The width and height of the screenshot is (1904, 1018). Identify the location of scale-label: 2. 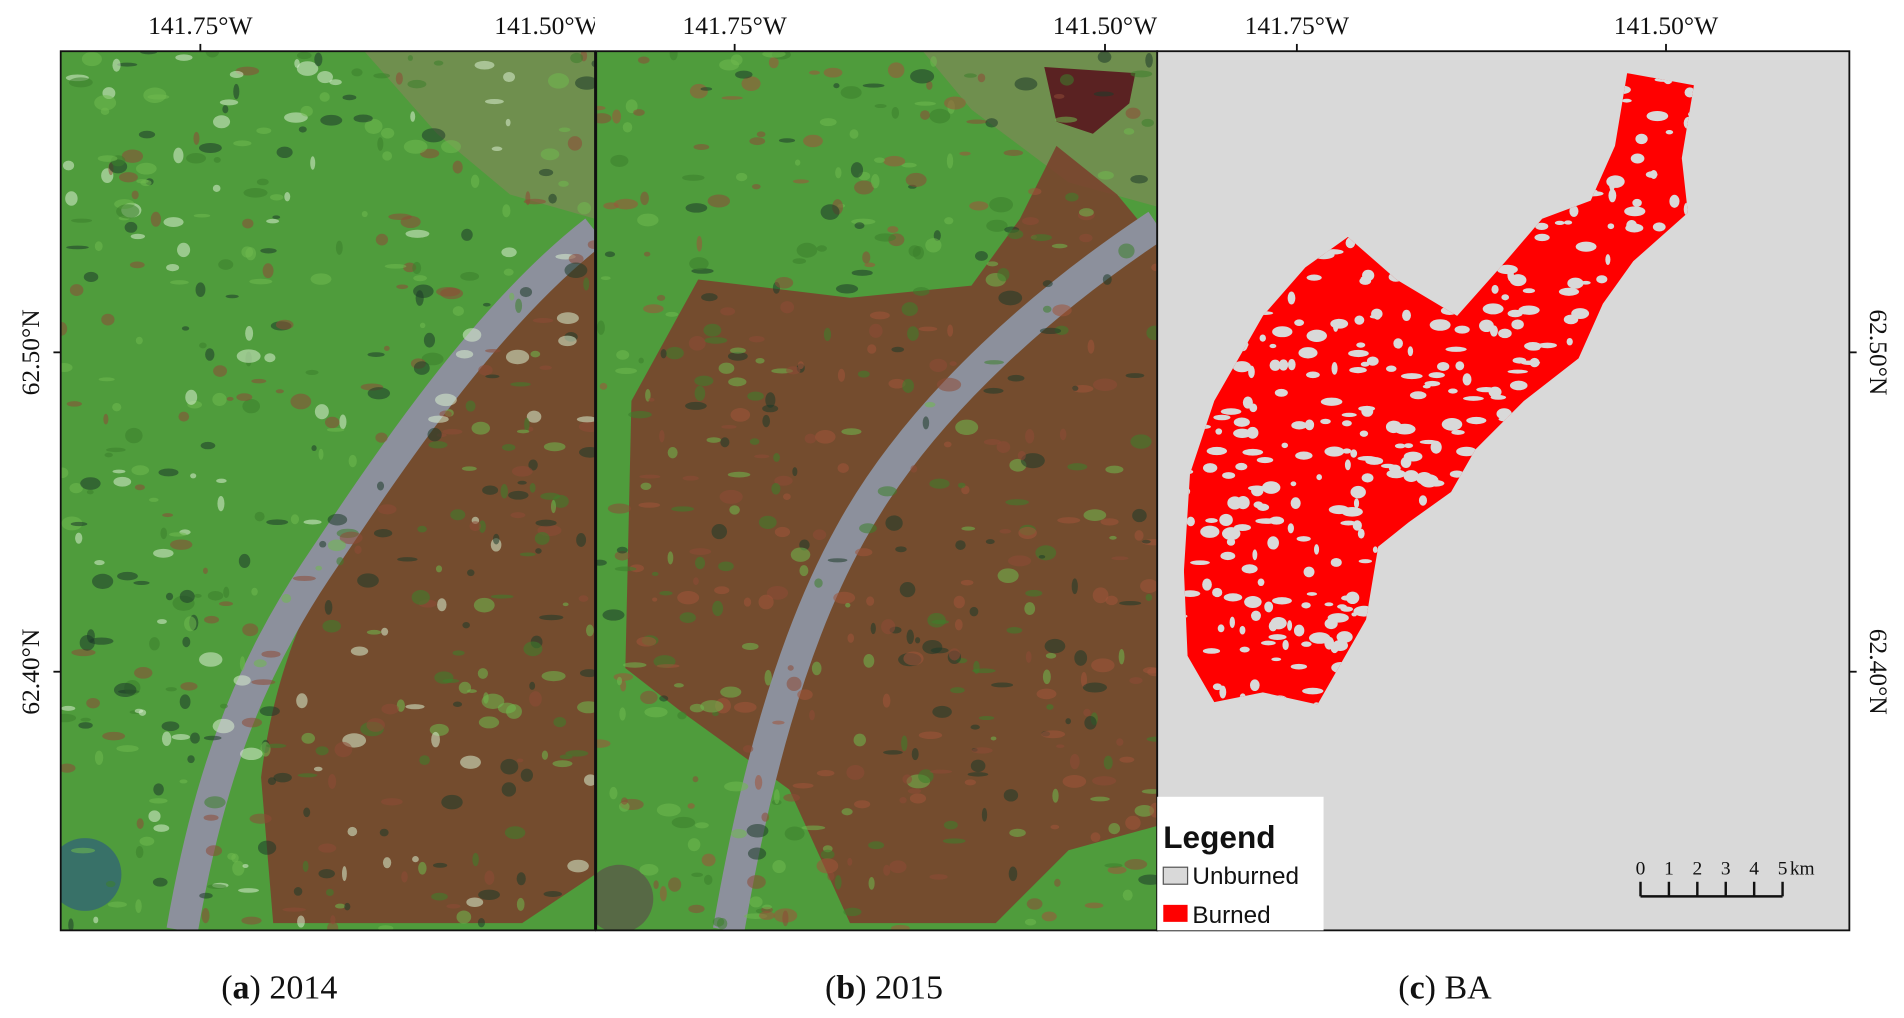
(1697, 869).